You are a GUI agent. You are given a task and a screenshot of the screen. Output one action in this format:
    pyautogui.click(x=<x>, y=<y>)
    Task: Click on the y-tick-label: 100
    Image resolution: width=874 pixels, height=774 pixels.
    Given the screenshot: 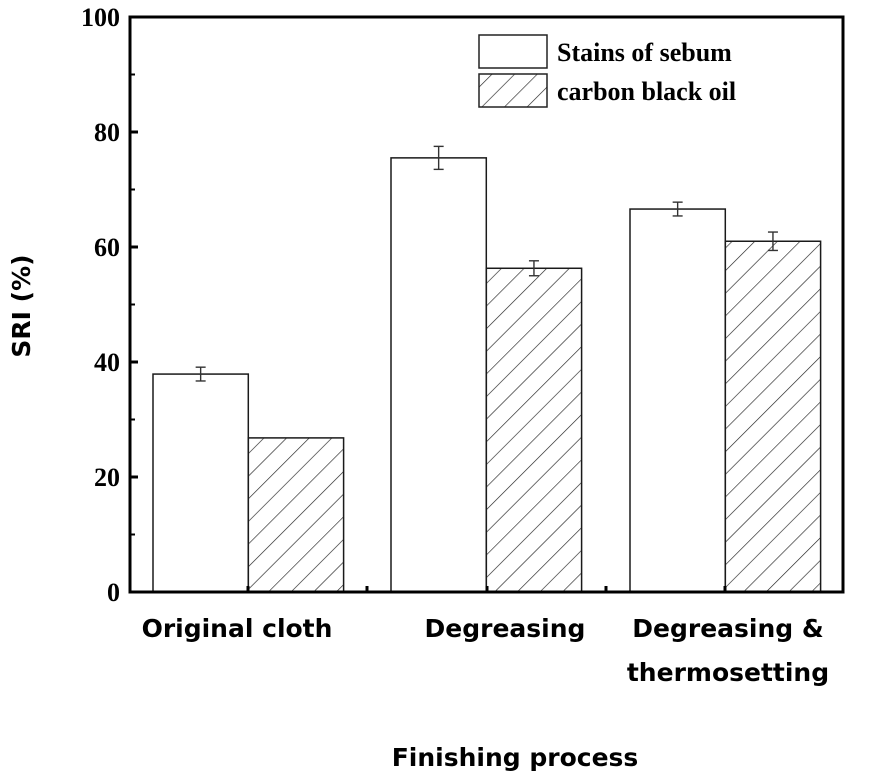 What is the action you would take?
    pyautogui.click(x=100, y=17)
    